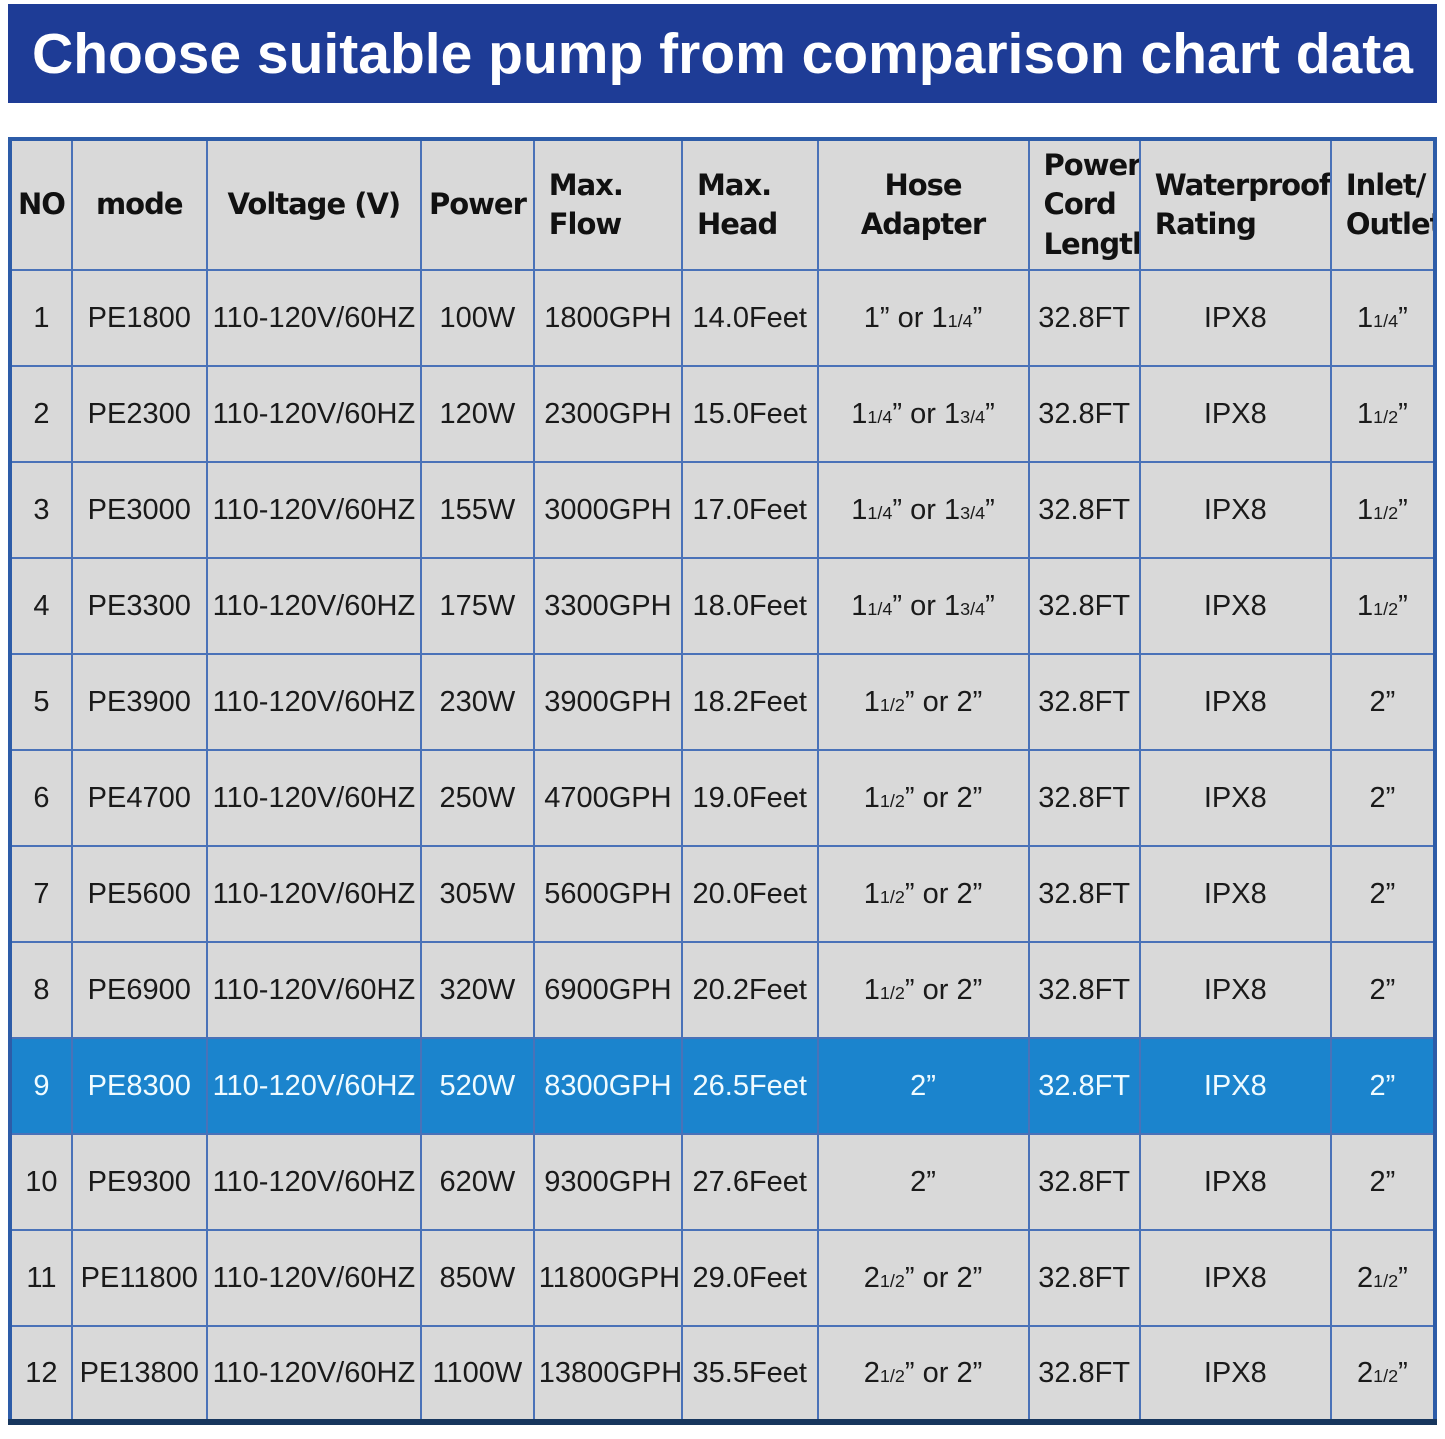  Describe the element at coordinates (477, 1182) in the screenshot. I see `cell-power: 620W` at that location.